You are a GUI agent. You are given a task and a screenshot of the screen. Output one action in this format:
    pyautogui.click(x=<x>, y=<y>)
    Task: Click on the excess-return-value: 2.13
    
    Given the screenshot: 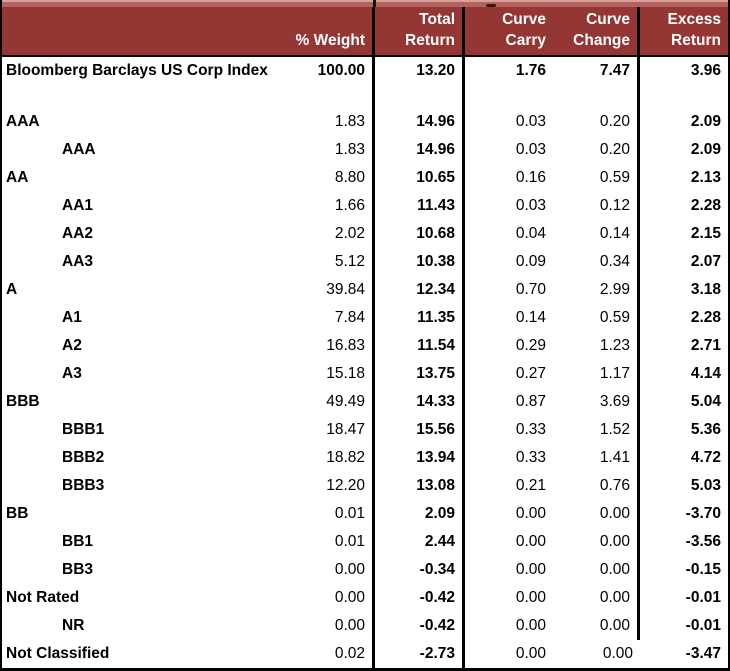 What is the action you would take?
    pyautogui.click(x=705, y=177)
    